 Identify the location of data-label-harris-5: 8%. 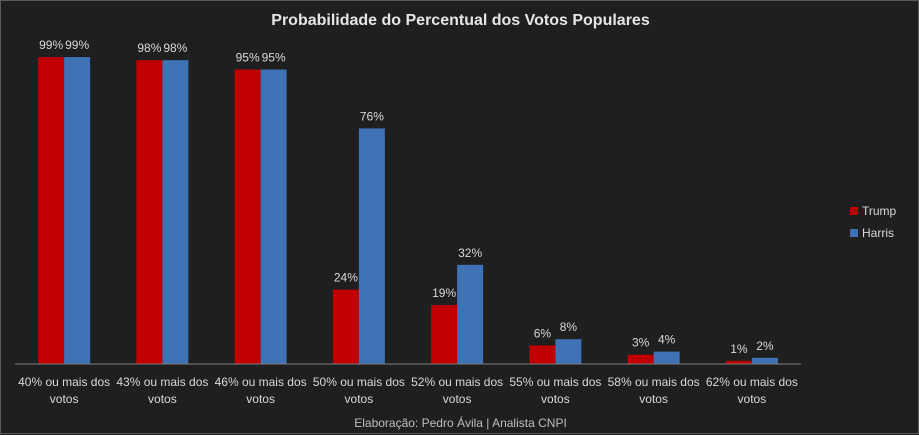
(569, 327).